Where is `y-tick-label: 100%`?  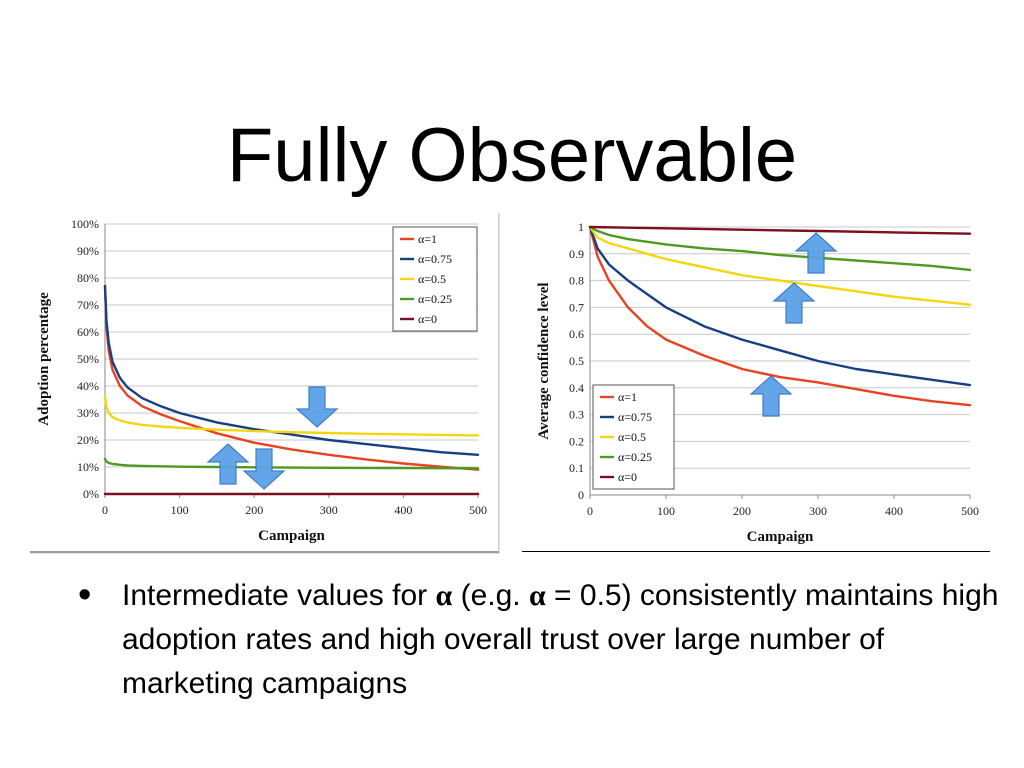
y-tick-label: 100% is located at coordinates (85, 224).